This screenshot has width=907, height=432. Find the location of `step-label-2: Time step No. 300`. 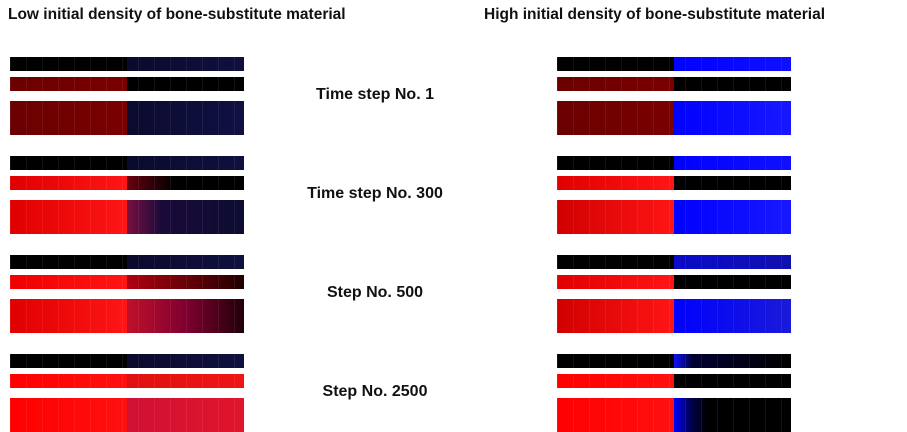

step-label-2: Time step No. 300 is located at coordinates (375, 193).